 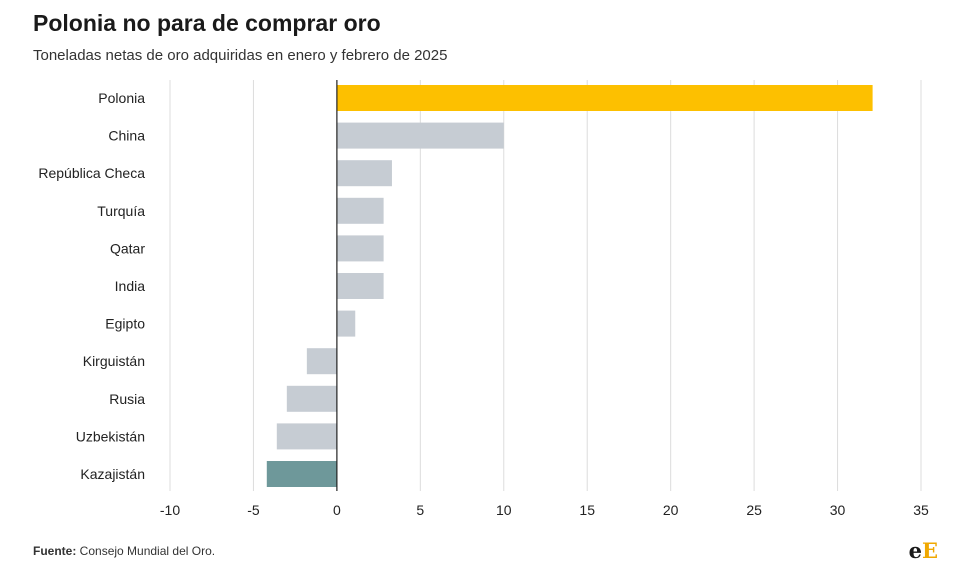 I want to click on x-tick-label: 20, so click(x=671, y=510).